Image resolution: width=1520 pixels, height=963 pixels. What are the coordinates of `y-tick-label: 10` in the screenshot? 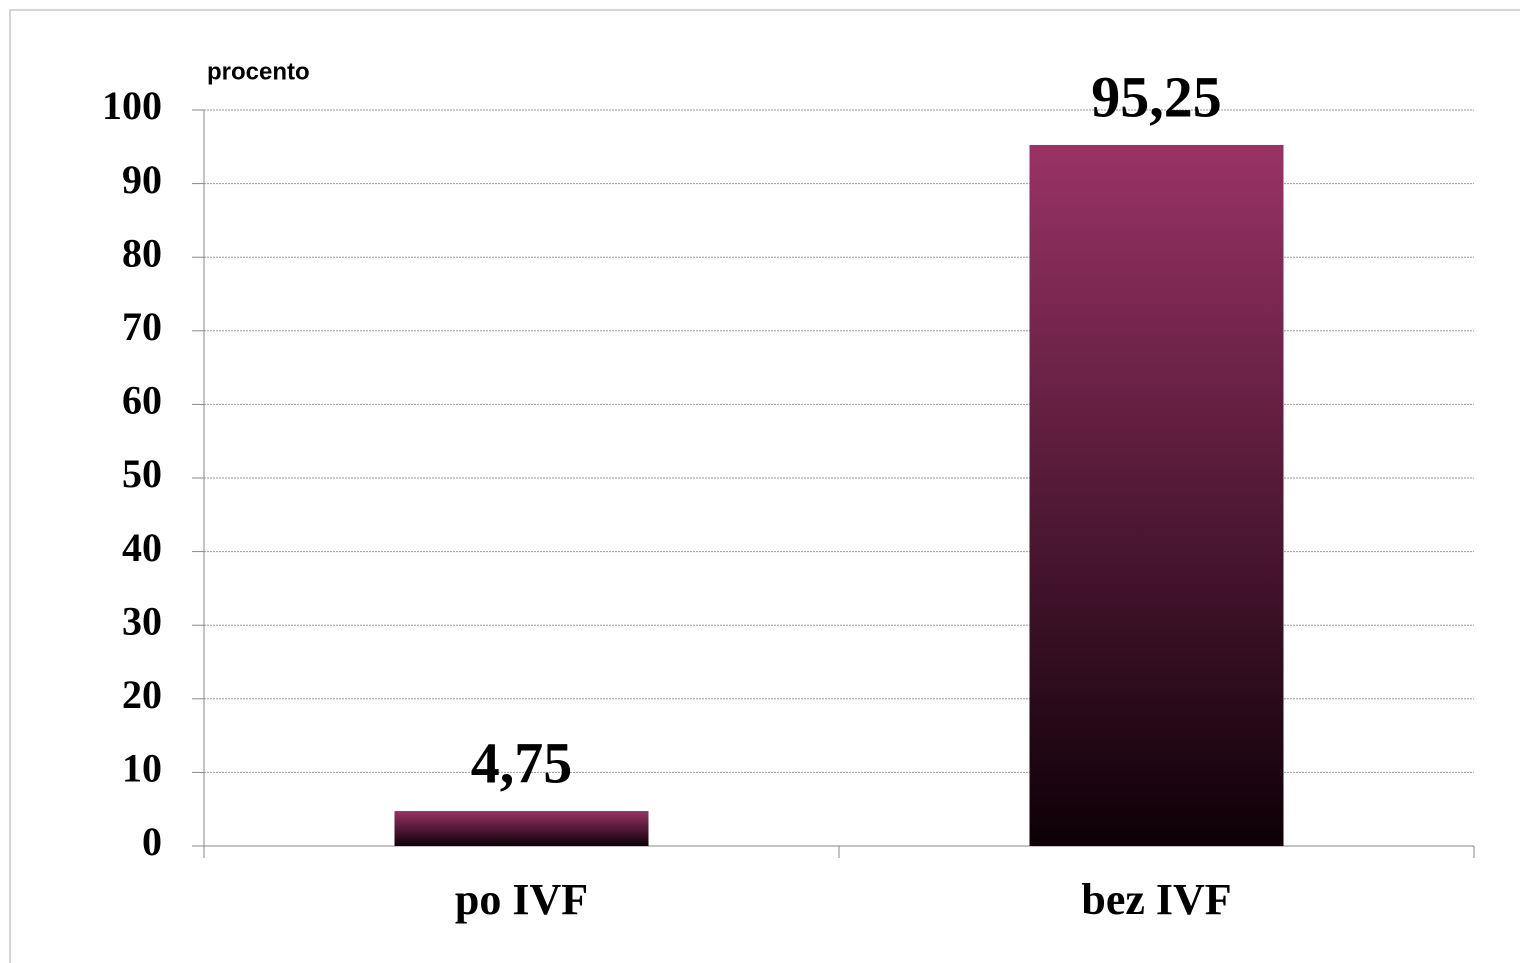 It's located at (142, 768).